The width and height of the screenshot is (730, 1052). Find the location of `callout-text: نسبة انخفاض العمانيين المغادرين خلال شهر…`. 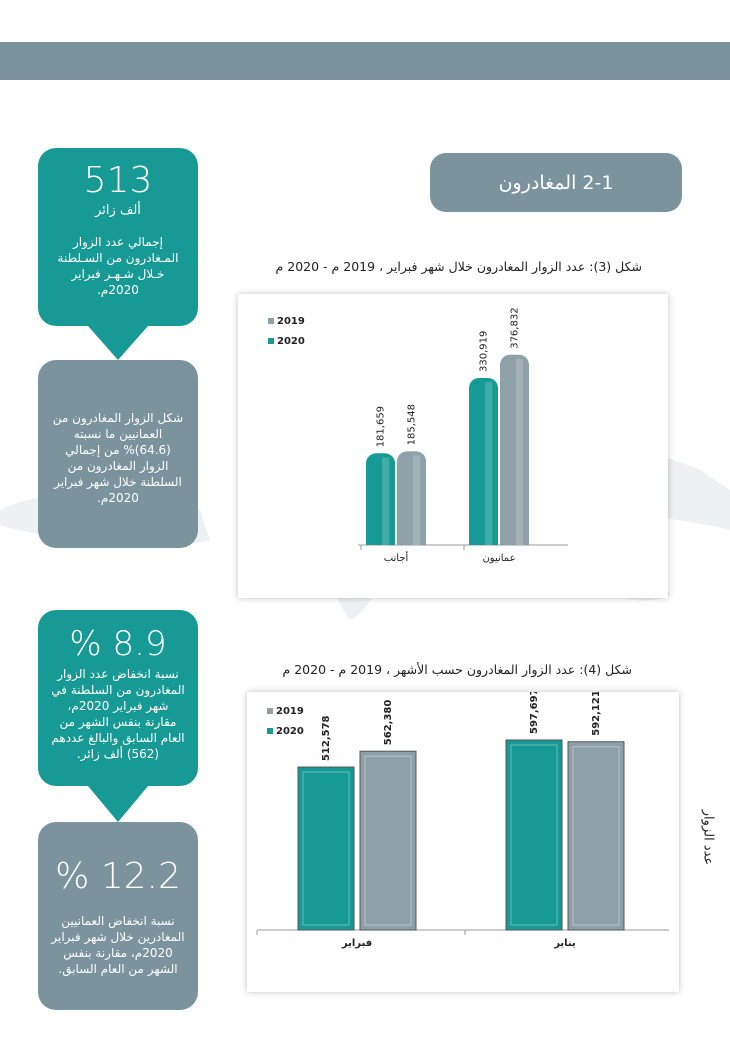

callout-text: نسبة انخفاض العمانيين المغادرين خلال شهر… is located at coordinates (118, 945).